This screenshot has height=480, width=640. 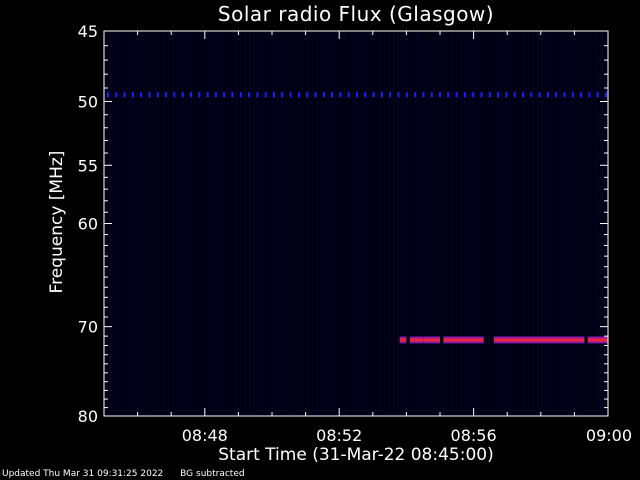 I want to click on x-tick-label: 08:48, so click(x=205, y=435).